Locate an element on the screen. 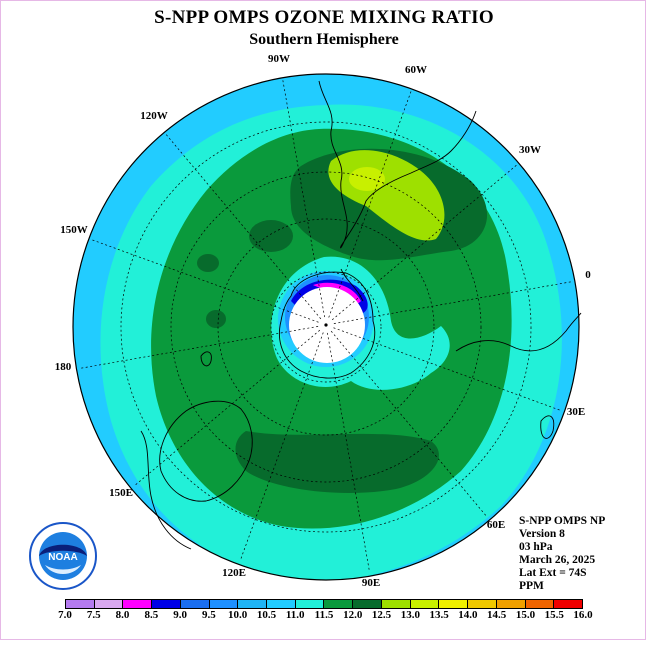 Image resolution: width=648 pixels, height=648 pixels. colorbar-tick-label: 11.5 is located at coordinates (324, 615).